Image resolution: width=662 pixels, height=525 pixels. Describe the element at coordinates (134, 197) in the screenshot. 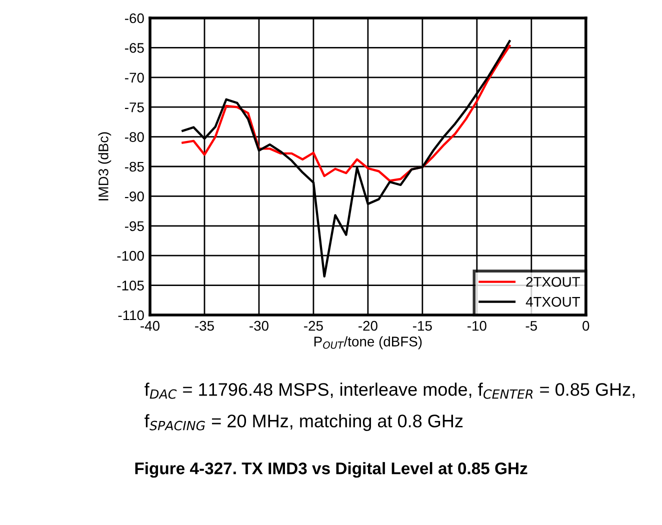

I see `y-tick-label: -90` at that location.